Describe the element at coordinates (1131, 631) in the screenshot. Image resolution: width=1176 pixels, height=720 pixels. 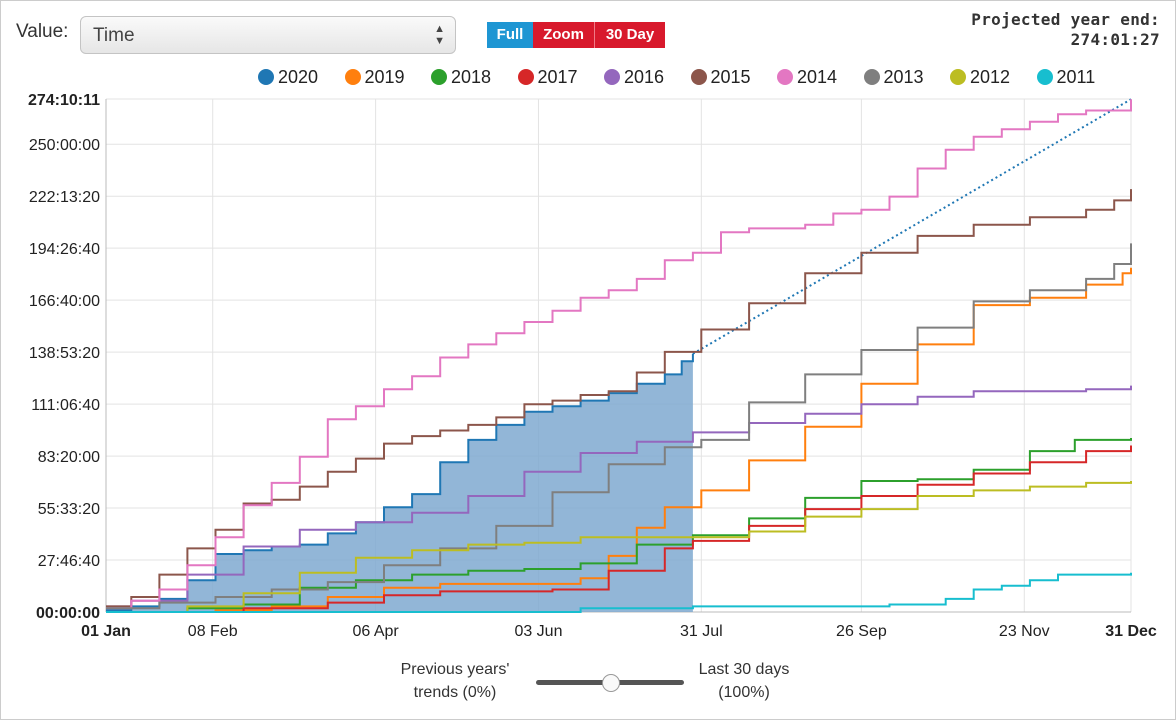
I see `x-tick-label: 31 Dec` at that location.